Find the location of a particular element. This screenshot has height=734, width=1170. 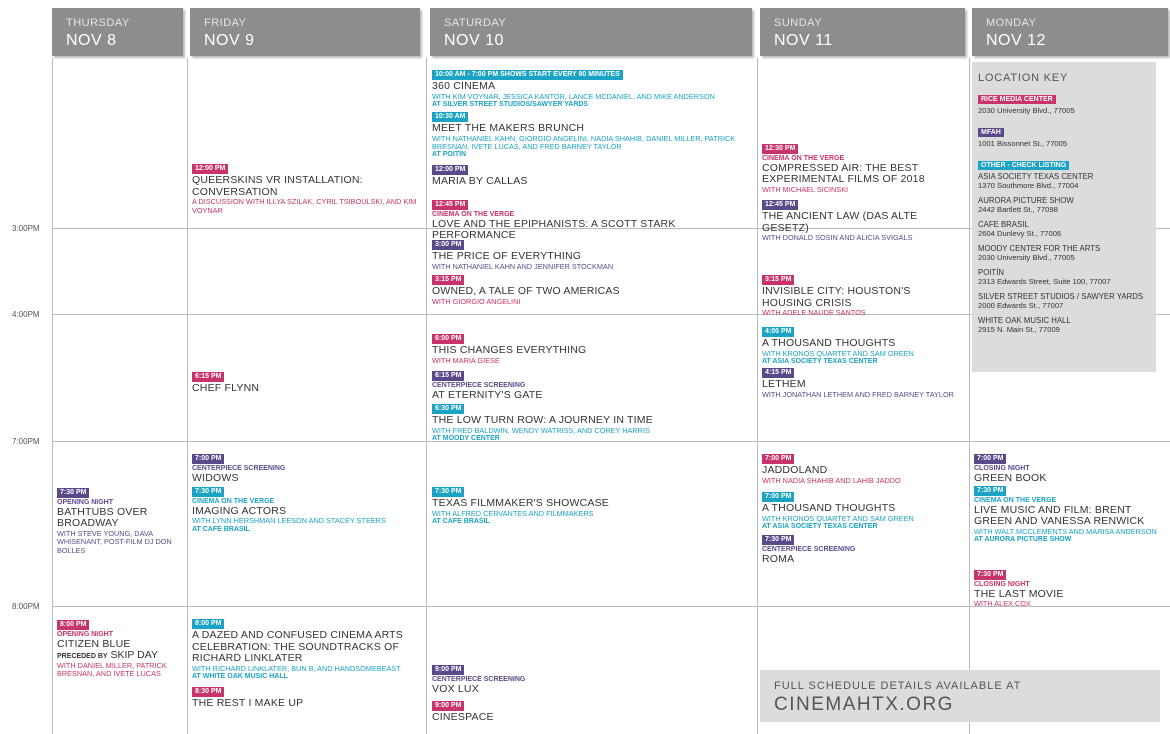

event-note: WITH ALEX COX is located at coordinates (1002, 604).